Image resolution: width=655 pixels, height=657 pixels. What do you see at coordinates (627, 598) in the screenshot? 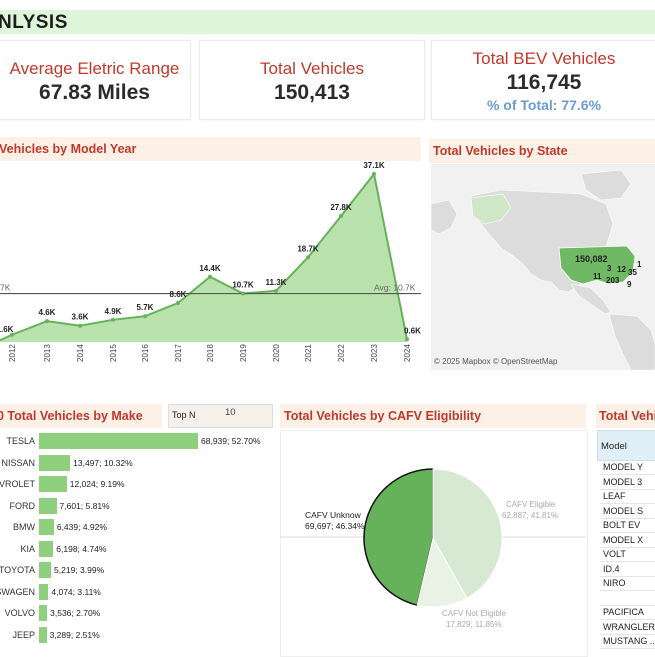
I see `model-row` at bounding box center [627, 598].